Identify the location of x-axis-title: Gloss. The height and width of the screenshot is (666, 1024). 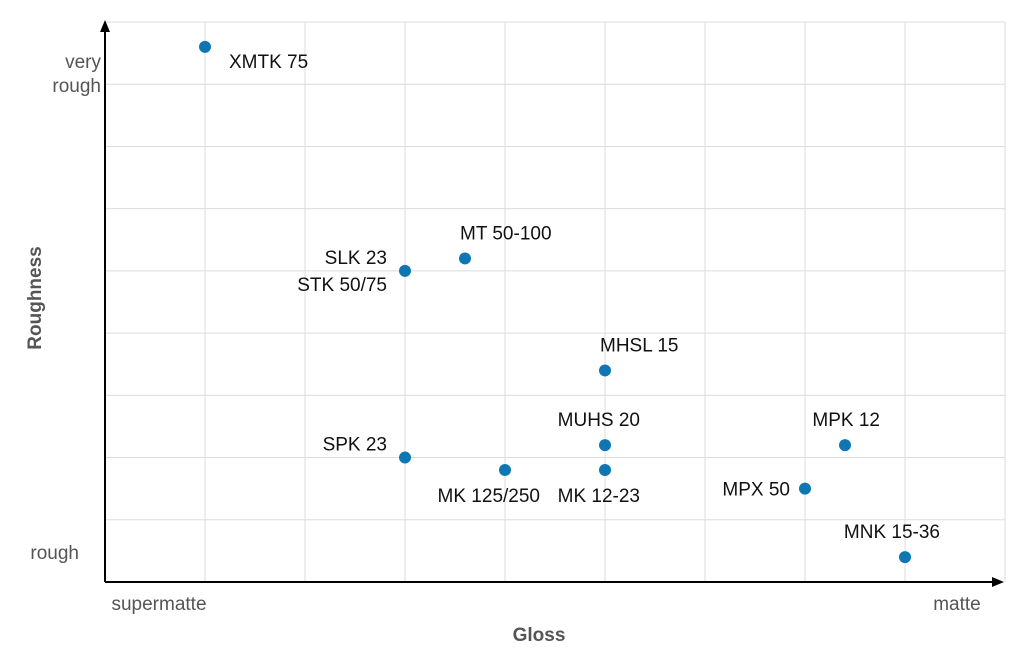
(539, 635).